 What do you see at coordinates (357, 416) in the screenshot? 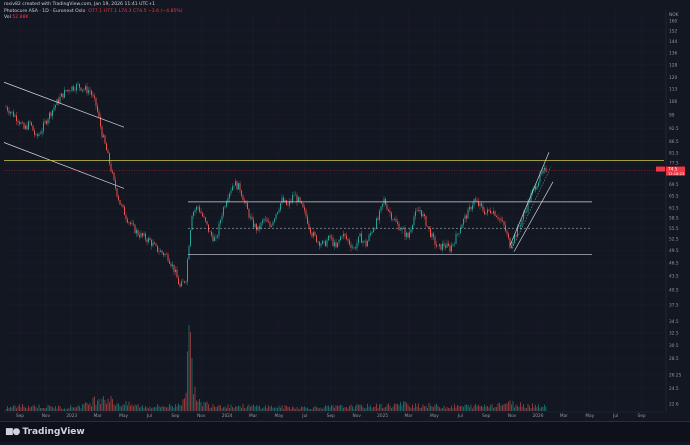
I see `x-tick-label: Nov` at bounding box center [357, 416].